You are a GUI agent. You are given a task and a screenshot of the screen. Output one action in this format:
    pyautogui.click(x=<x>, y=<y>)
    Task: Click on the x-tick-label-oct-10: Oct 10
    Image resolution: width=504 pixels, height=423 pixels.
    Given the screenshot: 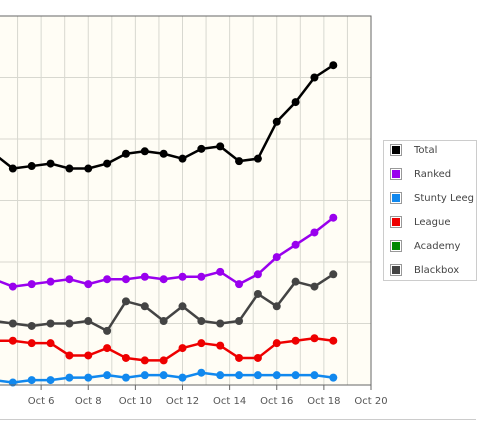 What is the action you would take?
    pyautogui.click(x=135, y=401)
    